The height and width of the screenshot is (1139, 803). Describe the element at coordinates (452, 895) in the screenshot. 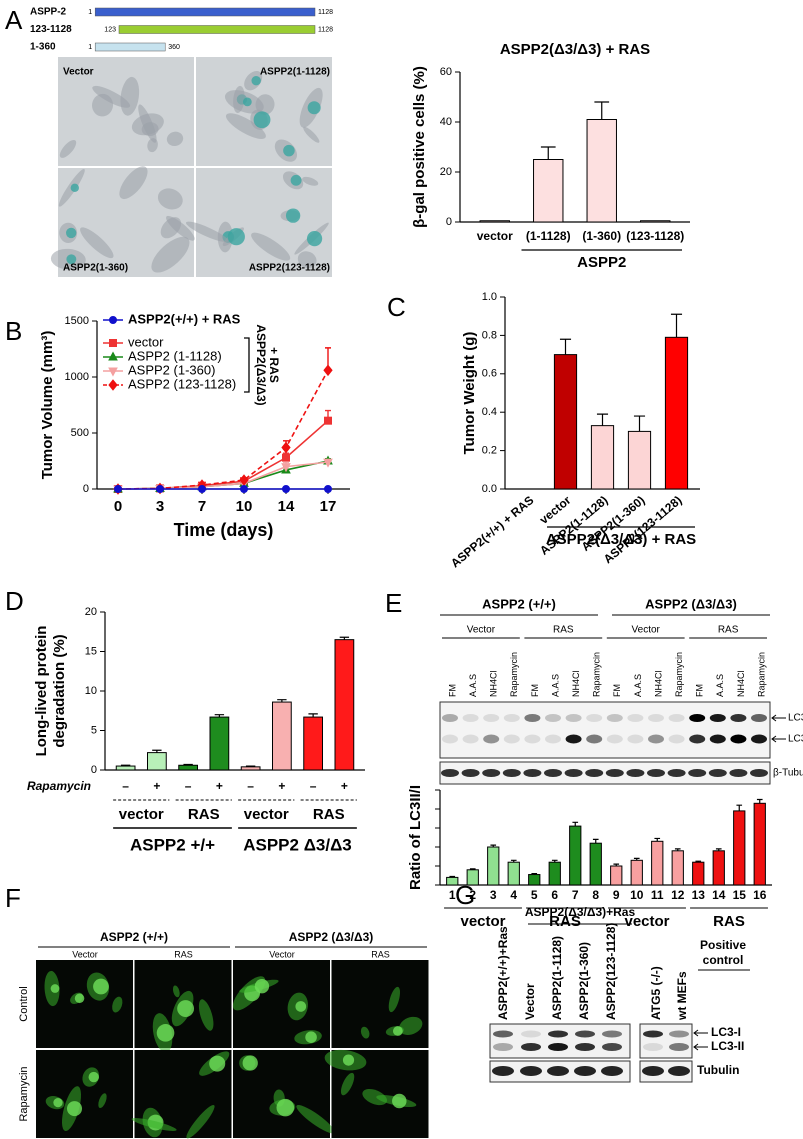

I see `x-tick-label: 1` at that location.